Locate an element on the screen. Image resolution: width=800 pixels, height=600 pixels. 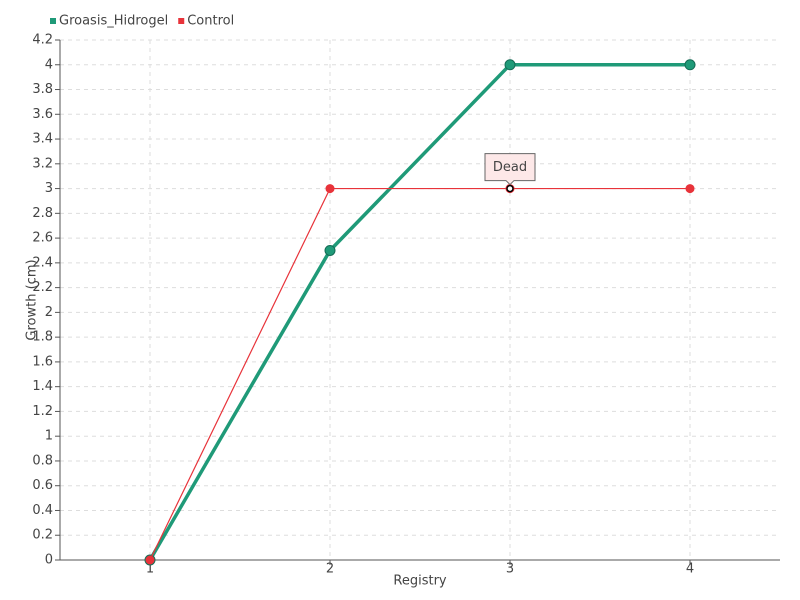
y-tick-label: 2 is located at coordinates (49, 312).